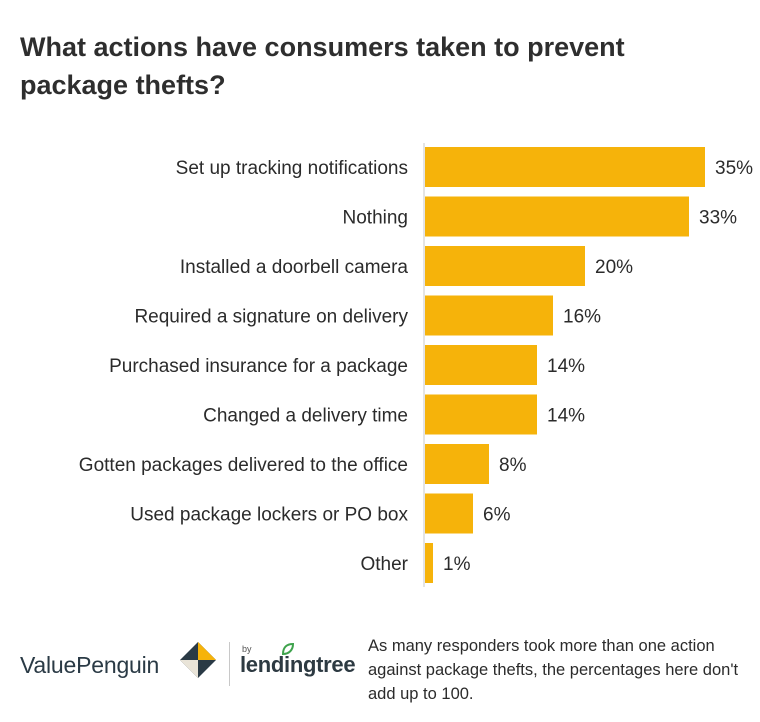  What do you see at coordinates (497, 515) in the screenshot?
I see `value-label: 6%` at bounding box center [497, 515].